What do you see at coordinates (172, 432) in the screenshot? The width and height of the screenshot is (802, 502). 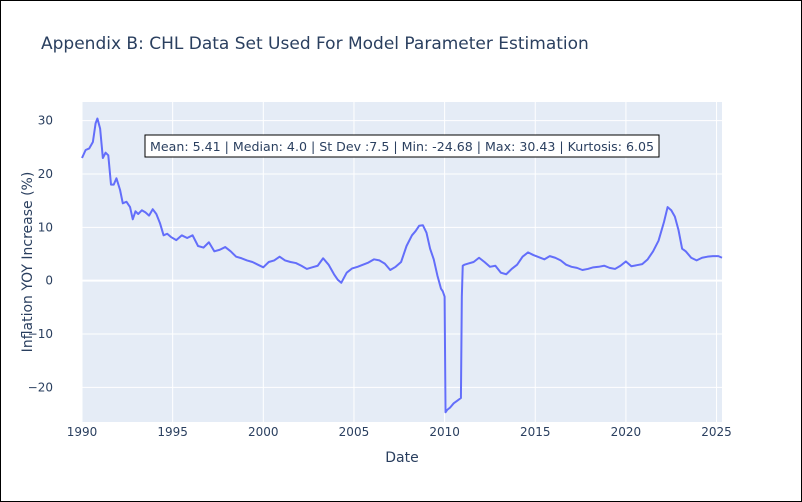 I see `x-tick-label: 1995` at bounding box center [172, 432].